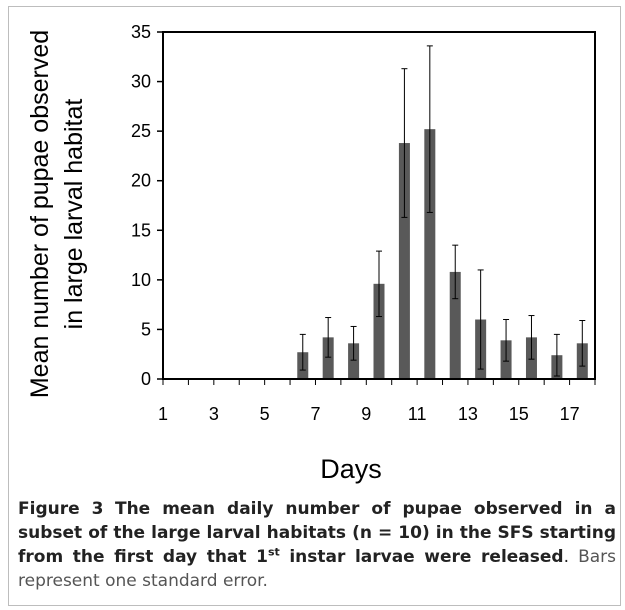 The width and height of the screenshot is (625, 610). Describe the element at coordinates (146, 379) in the screenshot. I see `y-tick-label: 0` at that location.